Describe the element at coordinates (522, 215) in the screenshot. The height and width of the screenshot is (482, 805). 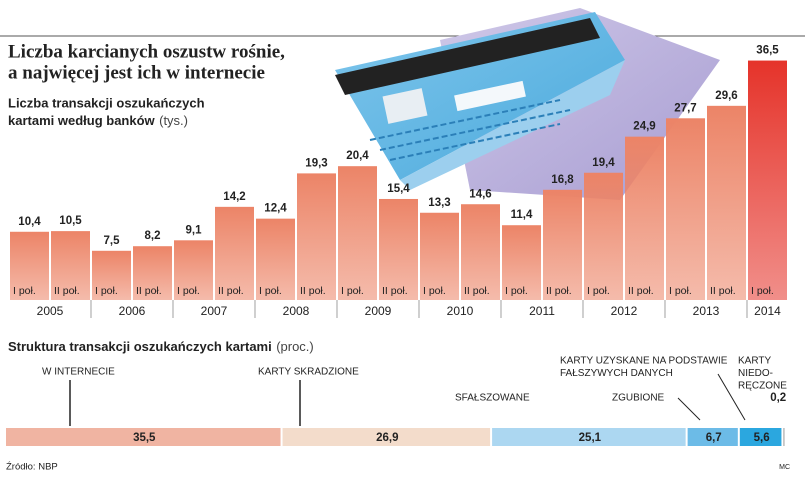
I see `value-label: 11,4` at that location.